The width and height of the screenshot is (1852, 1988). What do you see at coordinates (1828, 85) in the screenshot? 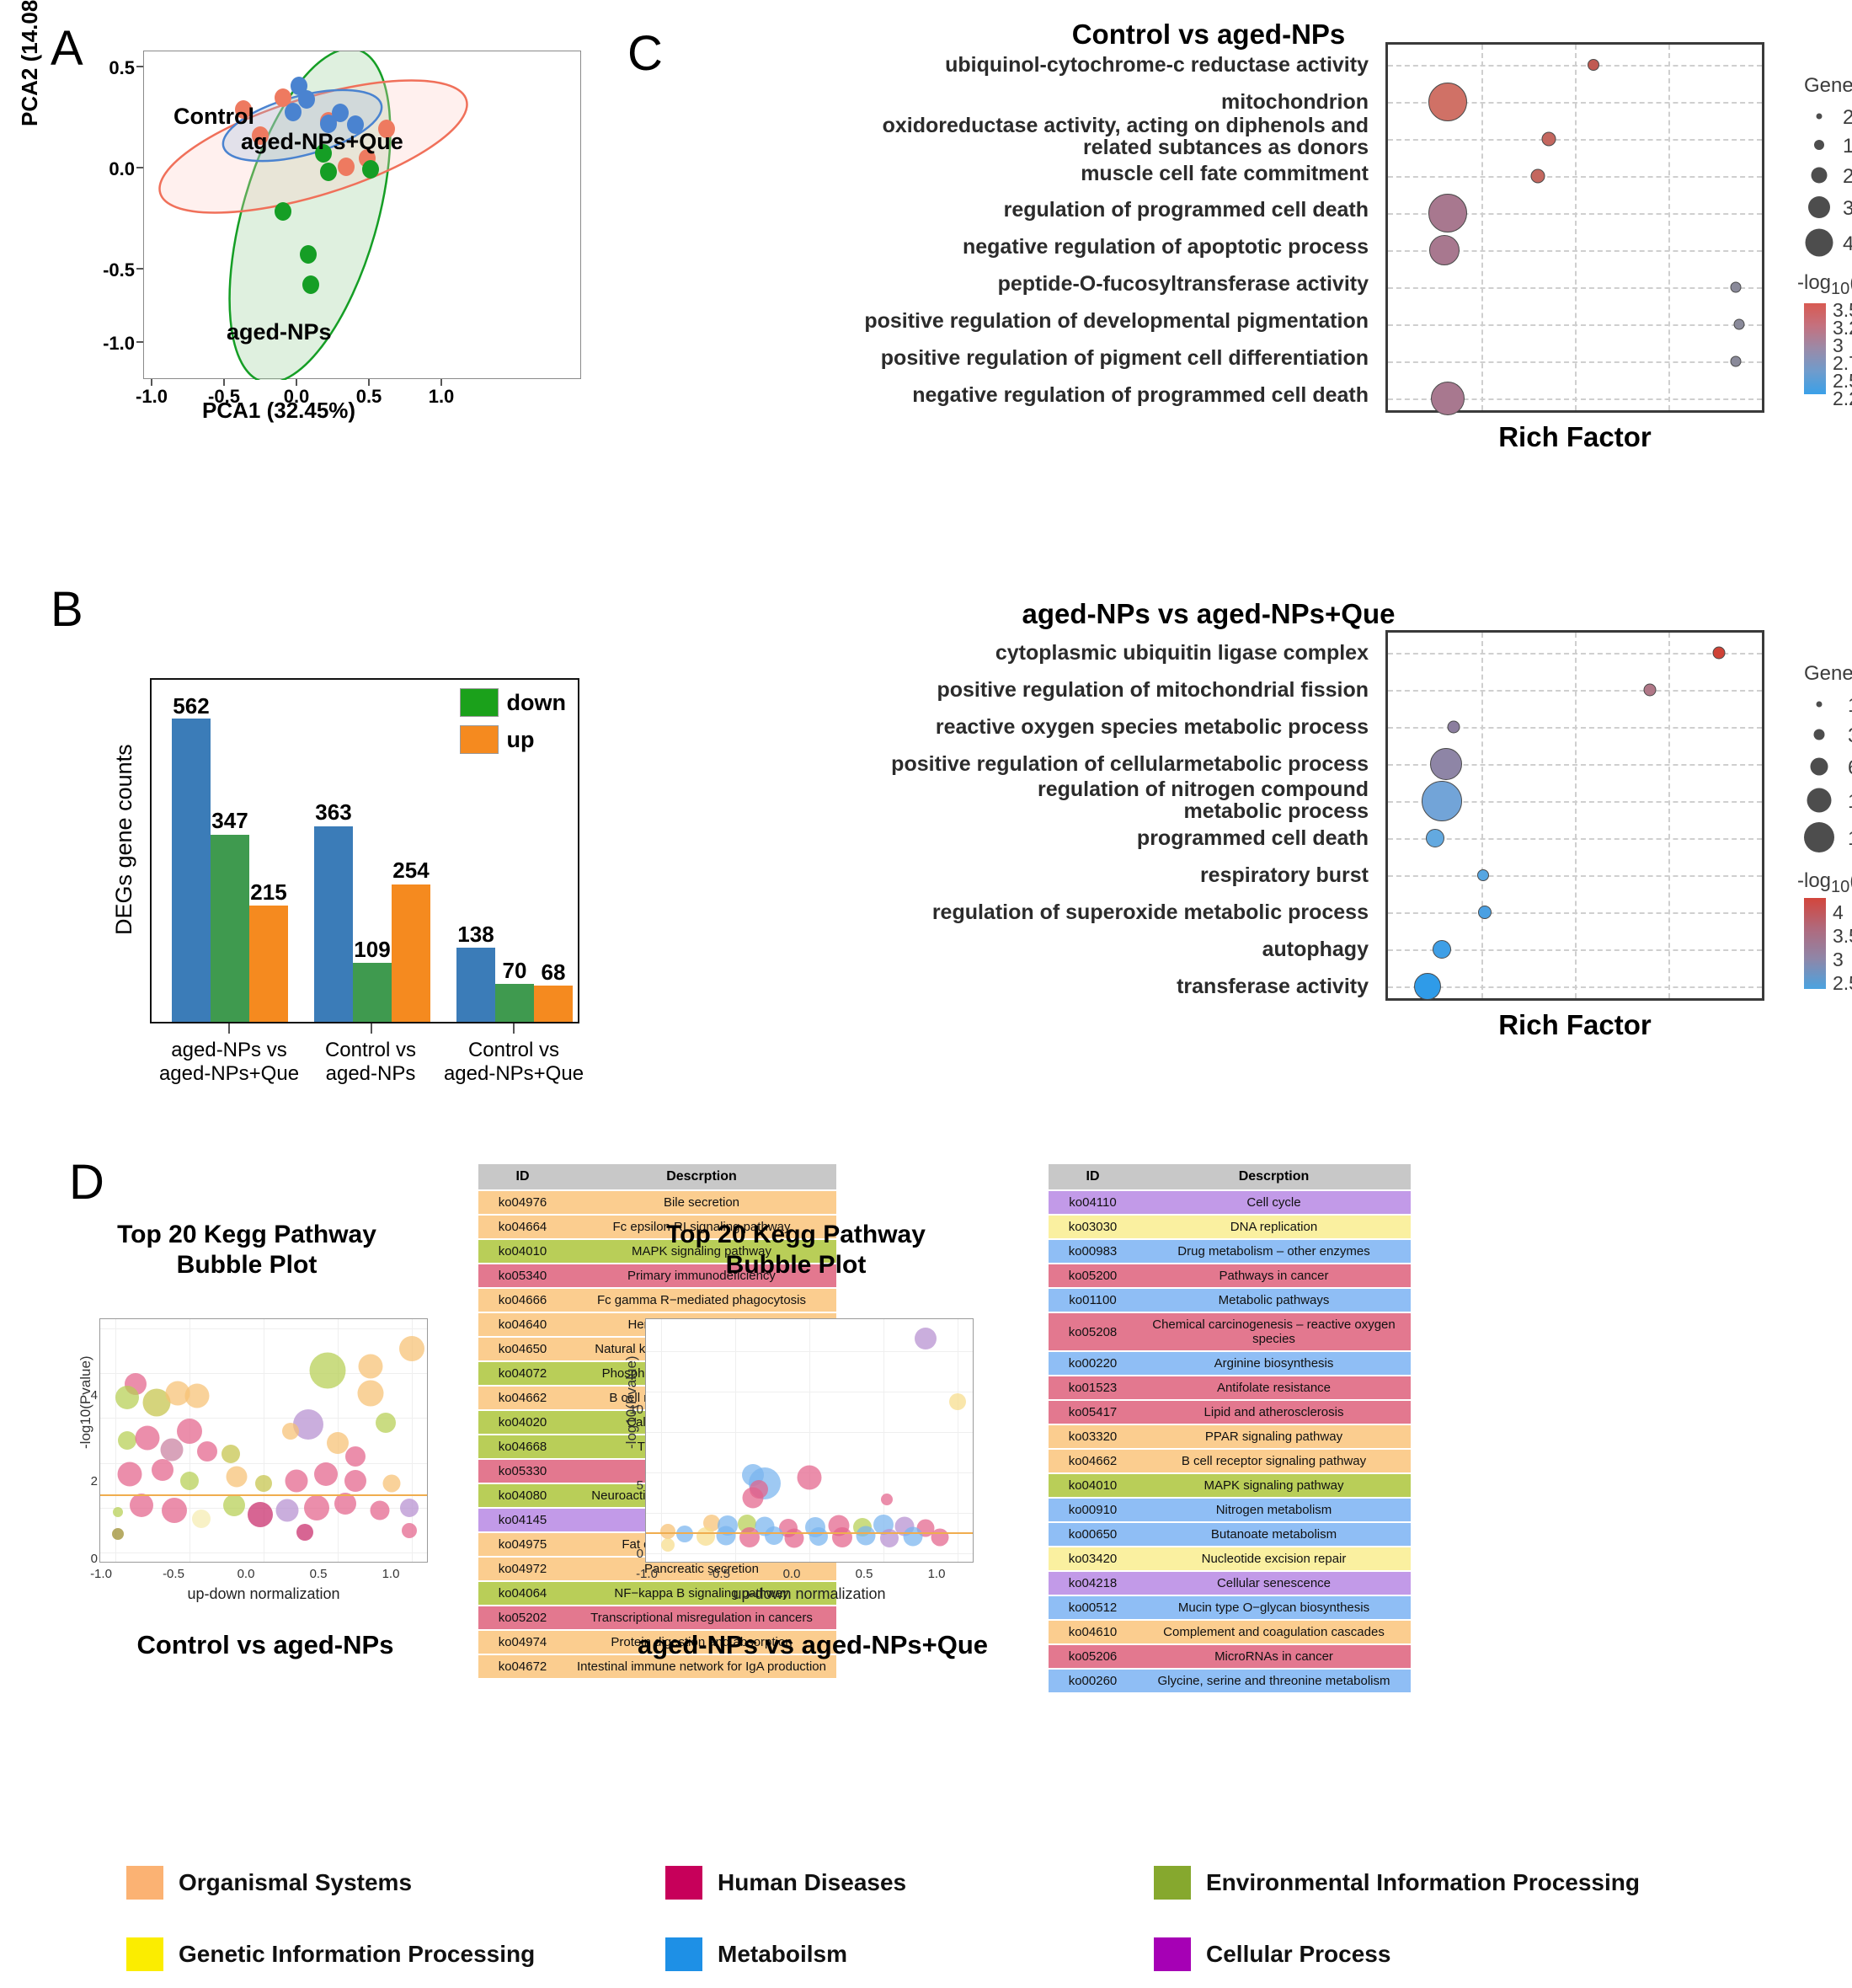
I see `legend-size-title: GeneNumber` at bounding box center [1828, 85].